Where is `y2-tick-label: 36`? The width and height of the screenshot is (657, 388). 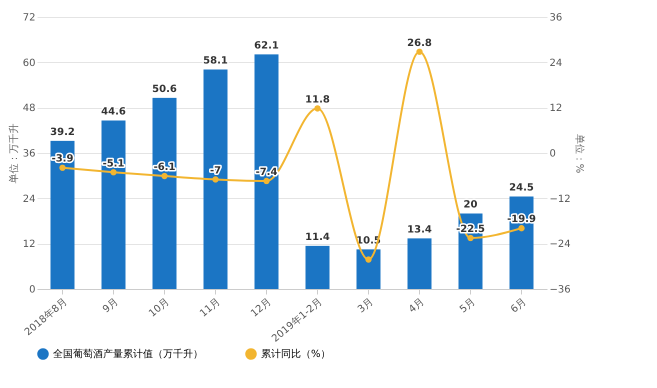 y2-tick-label: 36 is located at coordinates (556, 18).